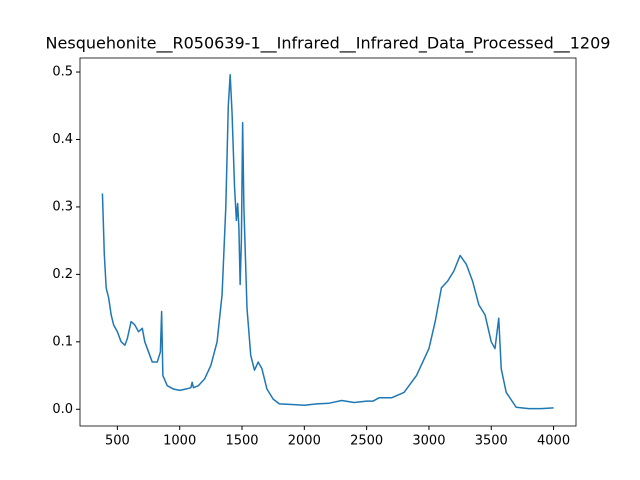 The height and width of the screenshot is (480, 640). Describe the element at coordinates (62, 341) in the screenshot. I see `y-tick-label: 0.1` at that location.